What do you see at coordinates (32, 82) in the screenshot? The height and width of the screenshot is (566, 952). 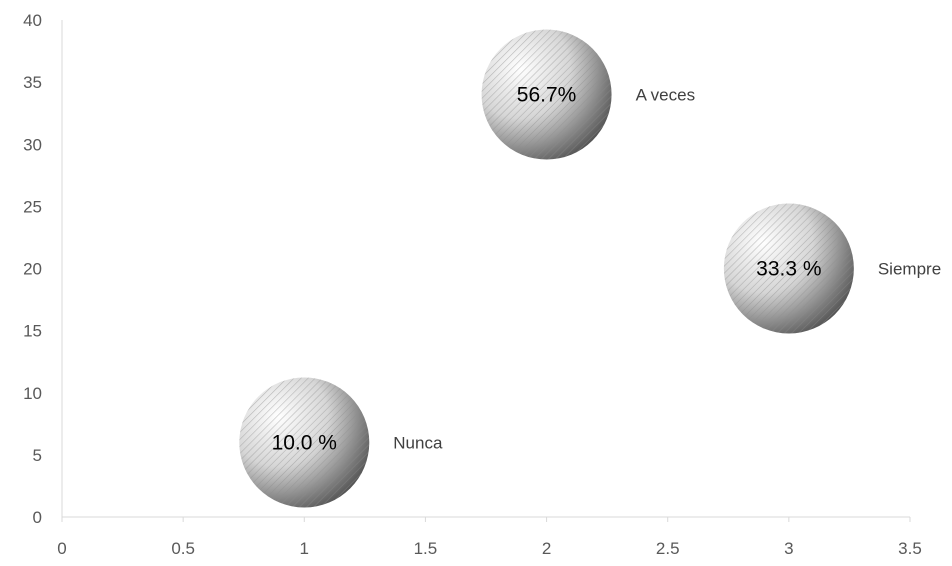 I see `y-tick-label: 35` at bounding box center [32, 82].